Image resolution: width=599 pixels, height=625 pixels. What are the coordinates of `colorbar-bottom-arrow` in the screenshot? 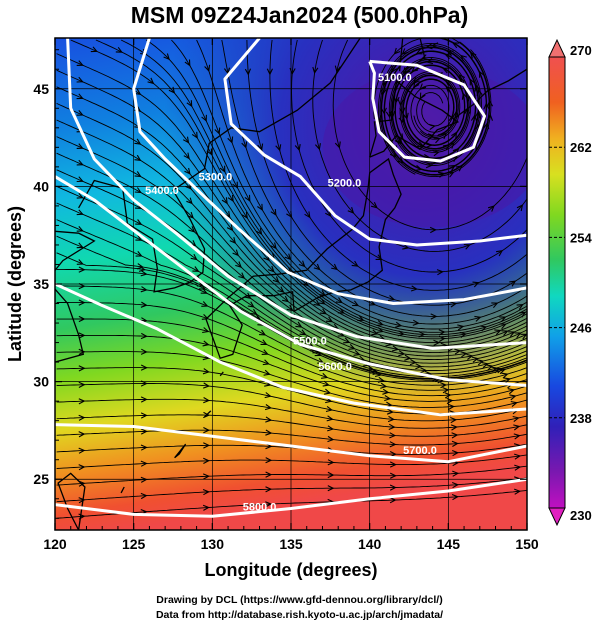 It's located at (557, 517).